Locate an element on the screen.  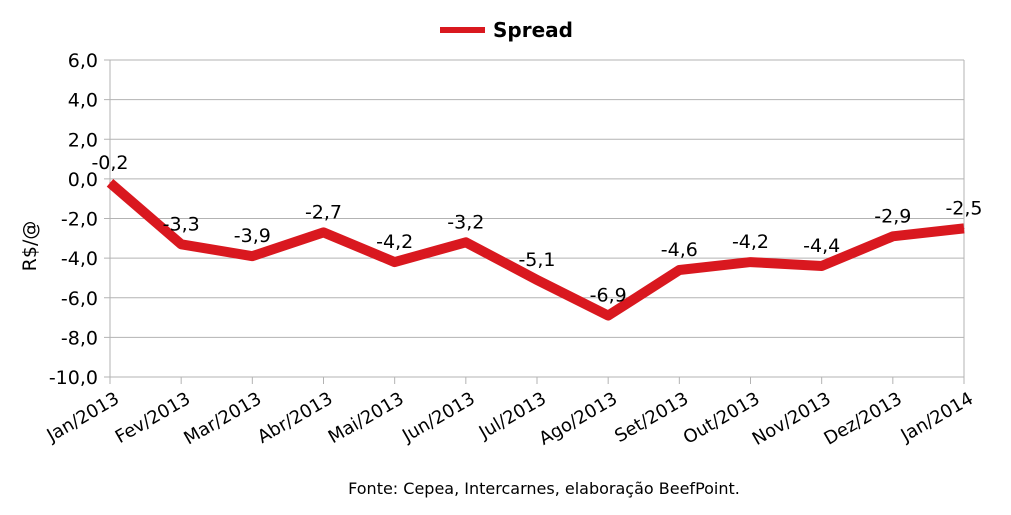
x-tick-label: Jun/2013 is located at coordinates (438, 417).